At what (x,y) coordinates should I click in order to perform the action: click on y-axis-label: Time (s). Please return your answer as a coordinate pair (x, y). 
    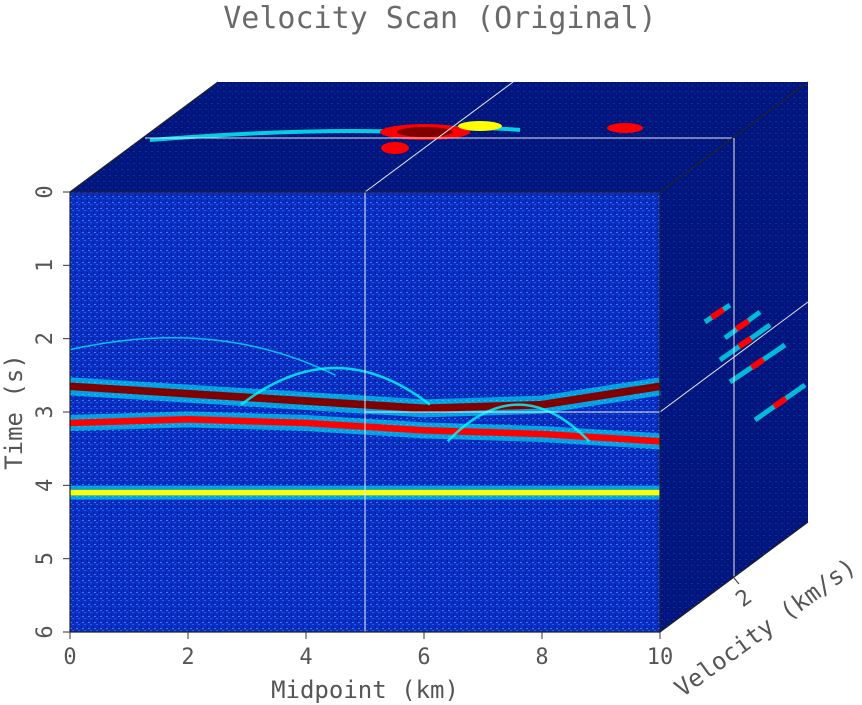
    Looking at the image, I should click on (14, 412).